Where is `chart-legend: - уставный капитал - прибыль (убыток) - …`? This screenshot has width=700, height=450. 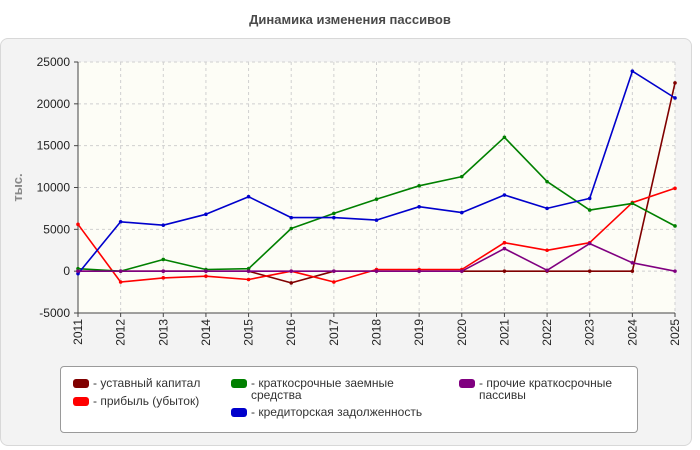
chart-legend: - уставный капитал - прибыль (убыток) - … is located at coordinates (349, 399).